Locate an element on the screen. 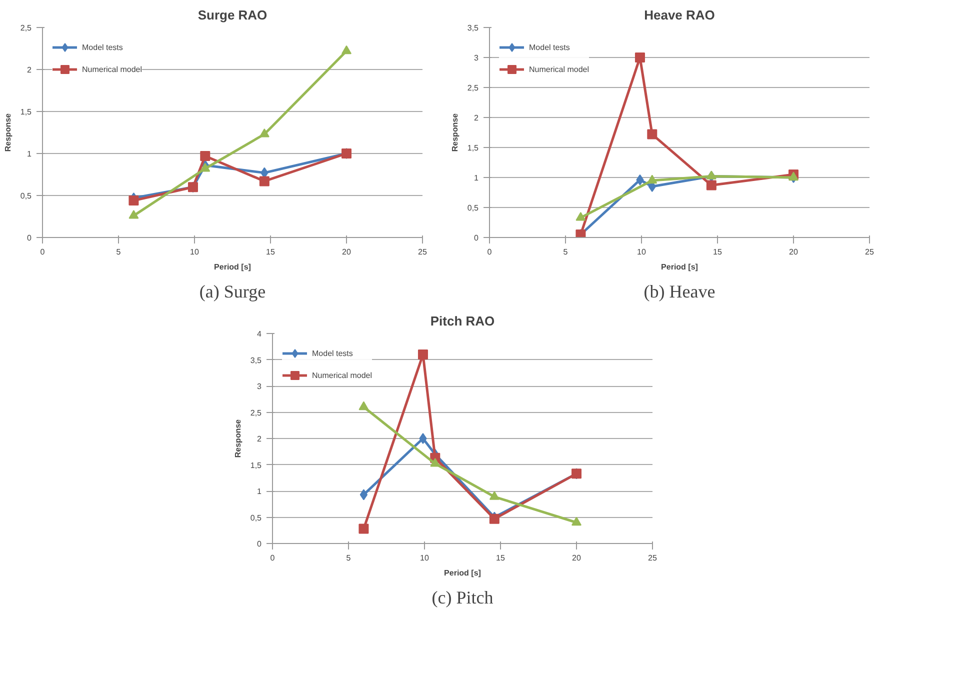 The image size is (967, 695). text: (b) Heave is located at coordinates (680, 292).